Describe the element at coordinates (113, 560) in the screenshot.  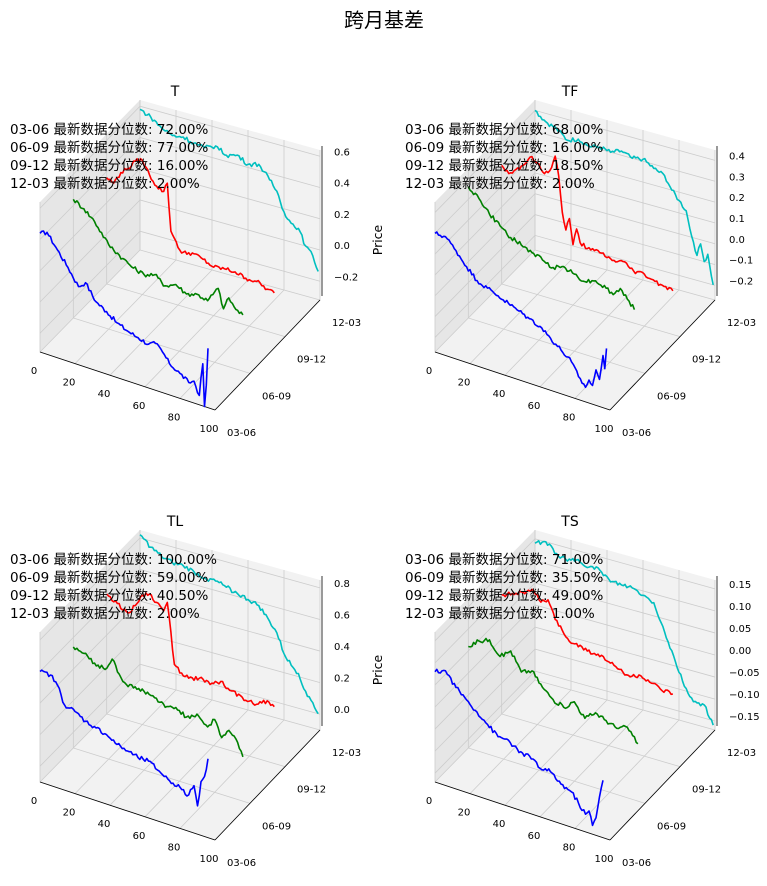
I see `quantile-annotation: 03-06 最新数据分位数: 100.00%` at that location.